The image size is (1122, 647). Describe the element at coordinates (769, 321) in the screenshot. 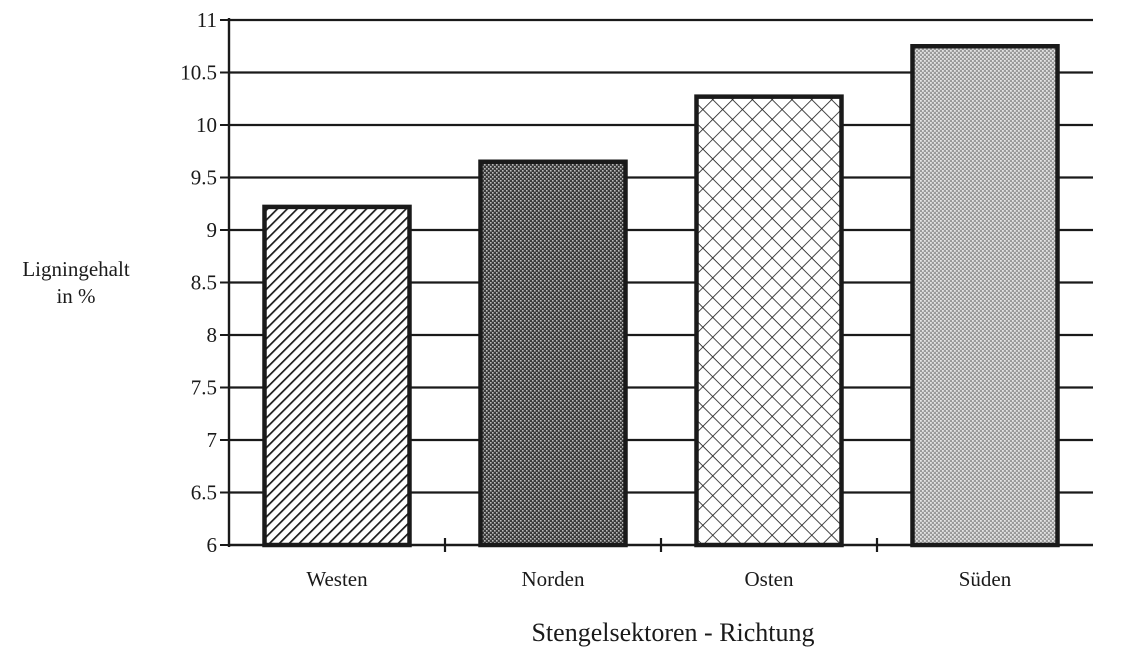

I see `bar-osten` at that location.